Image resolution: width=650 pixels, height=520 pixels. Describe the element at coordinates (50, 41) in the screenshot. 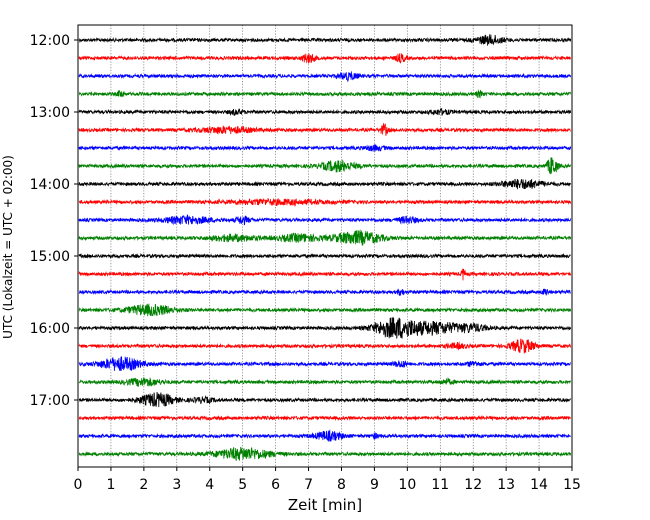

I see `y-tick-label: 12:00` at that location.